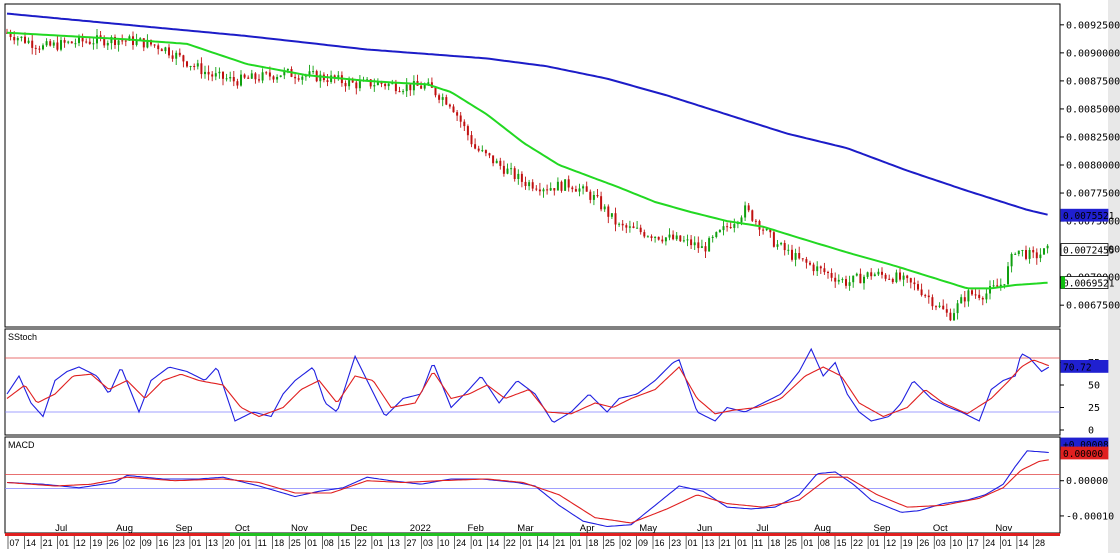  I want to click on macd-badge-0-text: +0.00008, so click(1086, 445).